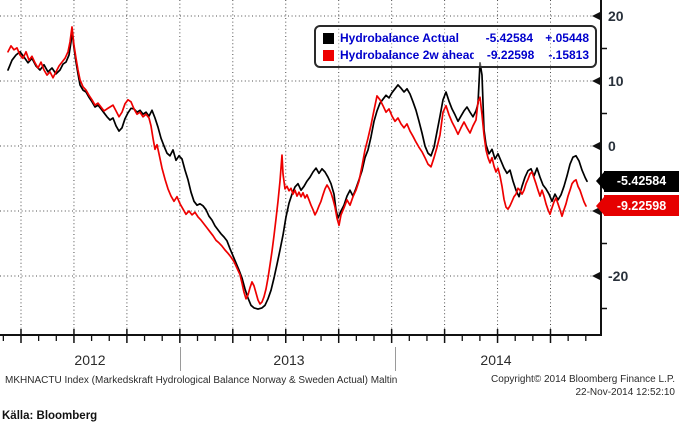 This screenshot has width=679, height=428. What do you see at coordinates (496, 360) in the screenshot?
I see `x-axis-year-2014: 2014` at bounding box center [496, 360].